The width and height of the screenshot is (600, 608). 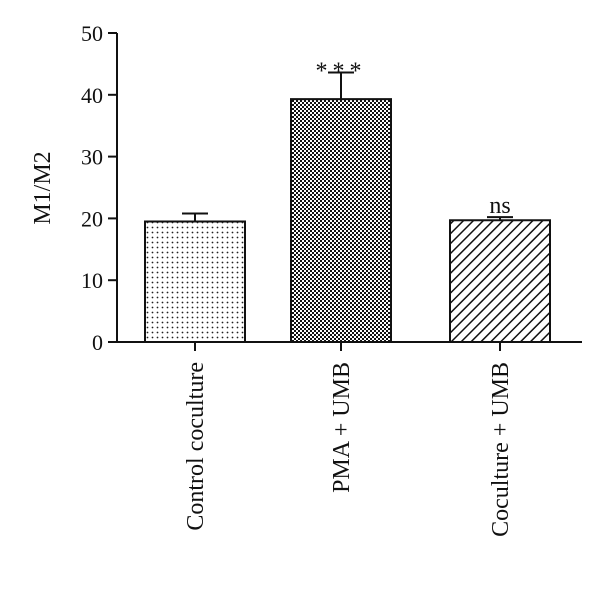 I want to click on y-tick-label-3: 30, so click(x=92, y=157).